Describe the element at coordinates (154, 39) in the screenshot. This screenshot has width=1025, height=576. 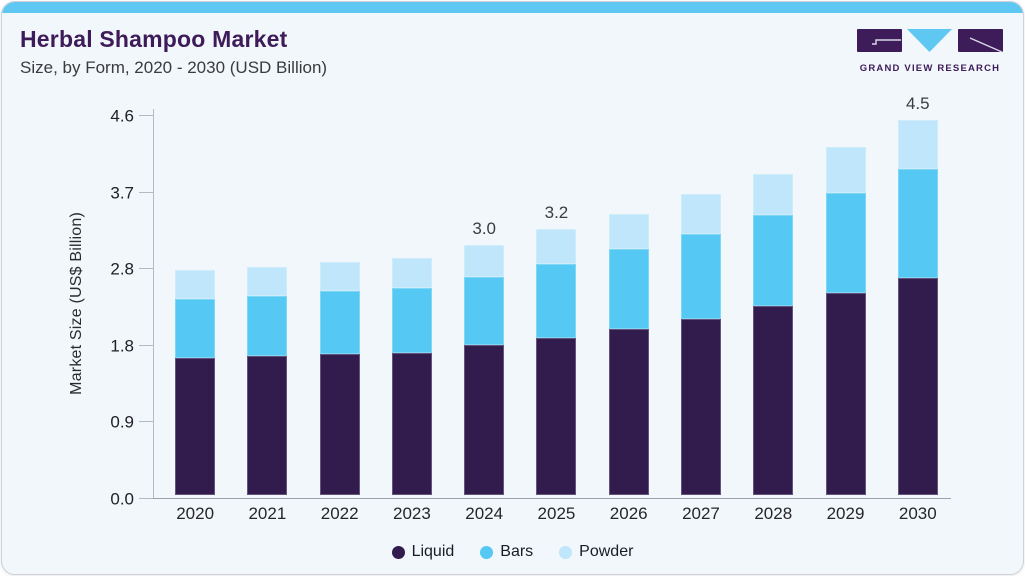
I see `page-title: Herbal Shampoo Market` at that location.